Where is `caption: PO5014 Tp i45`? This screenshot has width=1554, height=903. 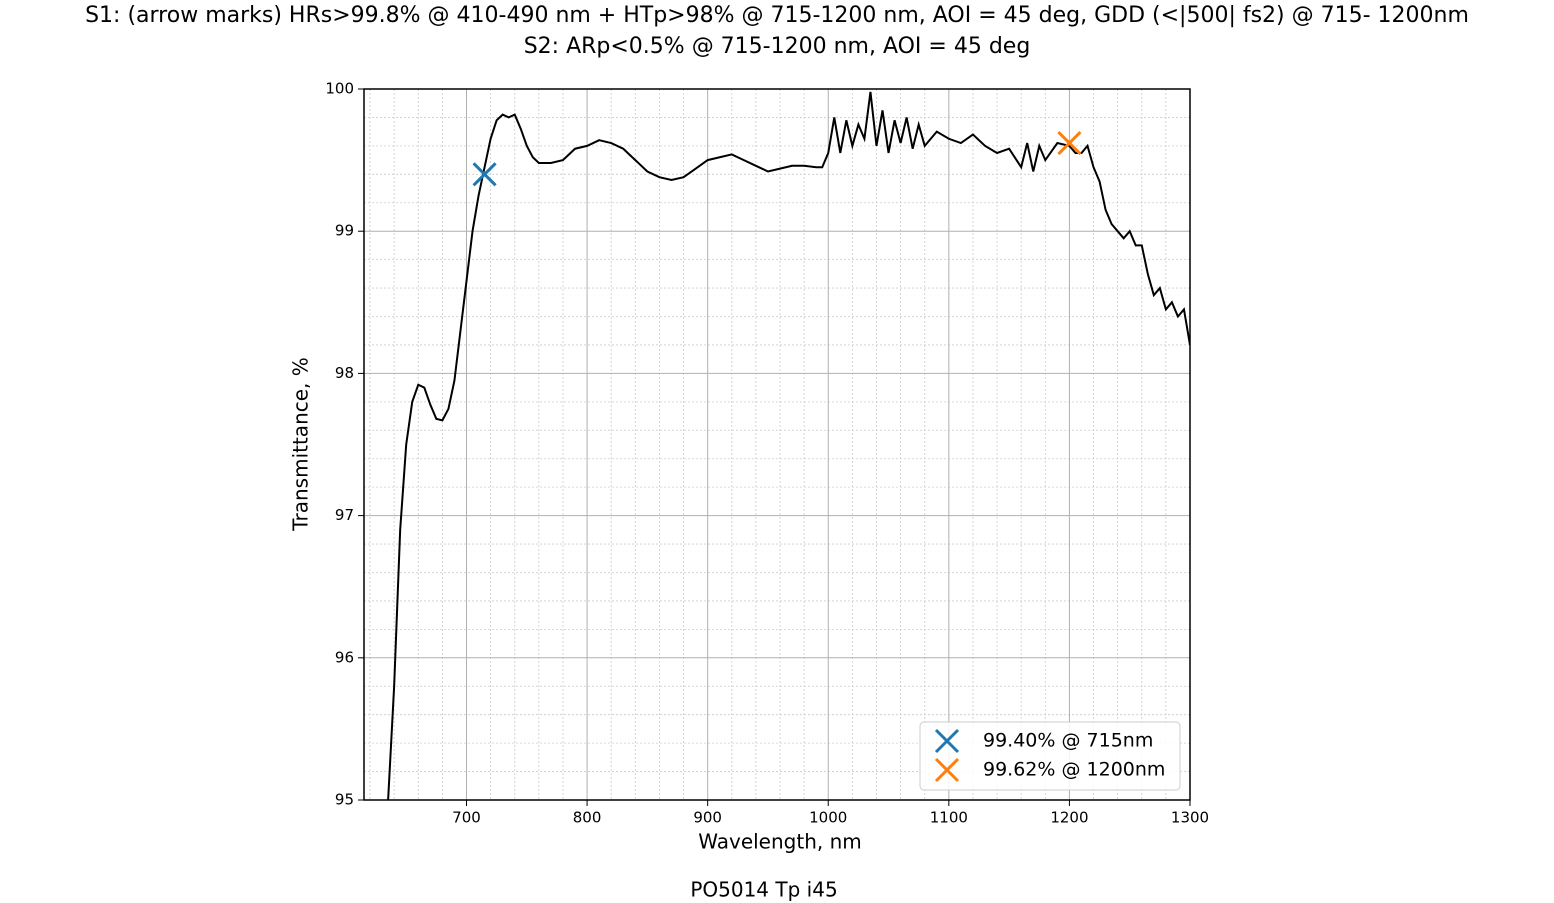
caption: PO5014 Tp i45 is located at coordinates (763, 890).